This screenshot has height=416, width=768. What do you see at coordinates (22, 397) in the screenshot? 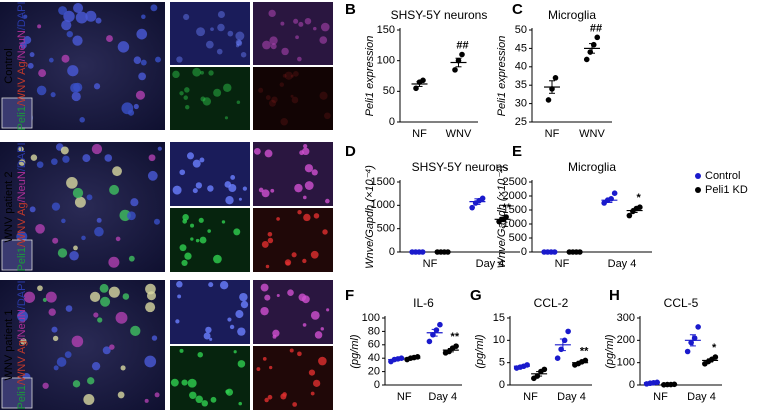
I see `stain-part: Peli1` at bounding box center [22, 397].